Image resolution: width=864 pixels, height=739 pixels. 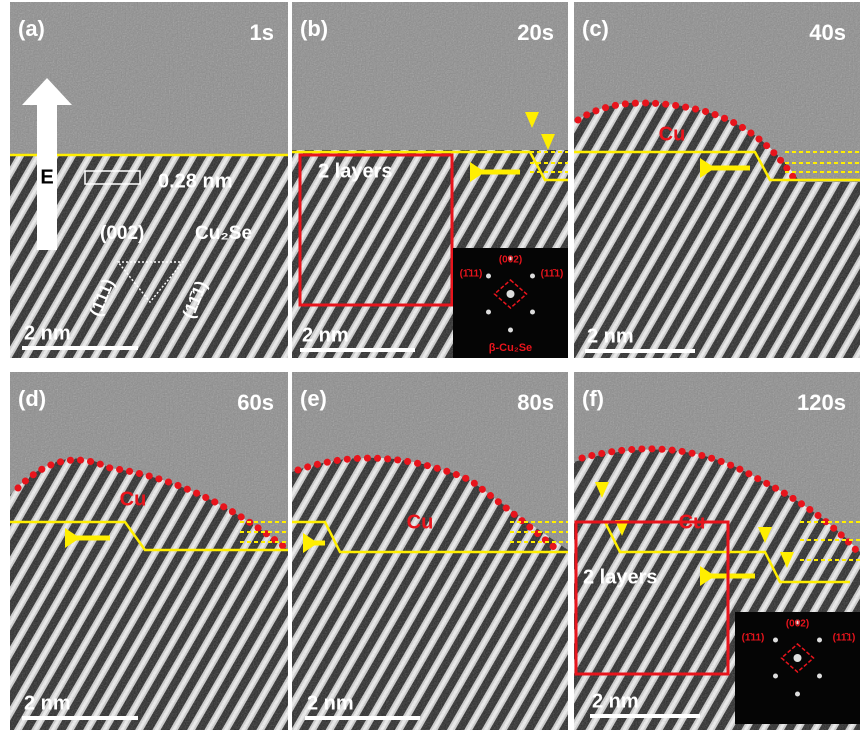 I want to click on time-label: 40s, so click(x=827, y=32).